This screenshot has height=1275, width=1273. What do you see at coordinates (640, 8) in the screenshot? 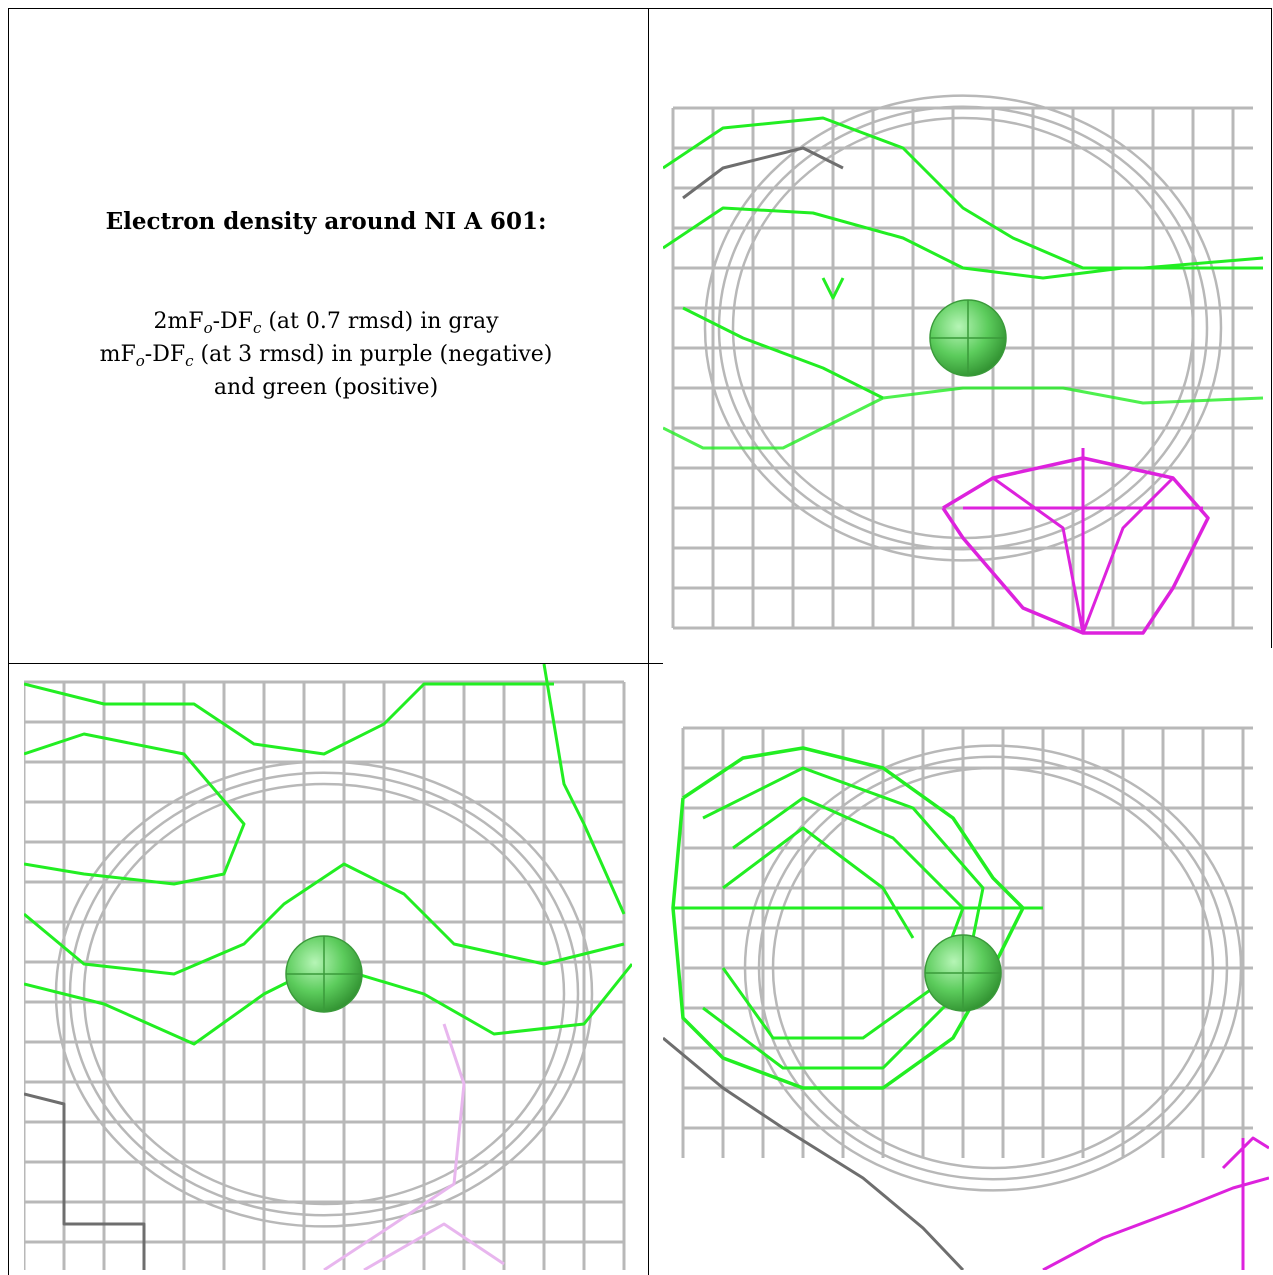
I see `table-border-top` at bounding box center [640, 8].